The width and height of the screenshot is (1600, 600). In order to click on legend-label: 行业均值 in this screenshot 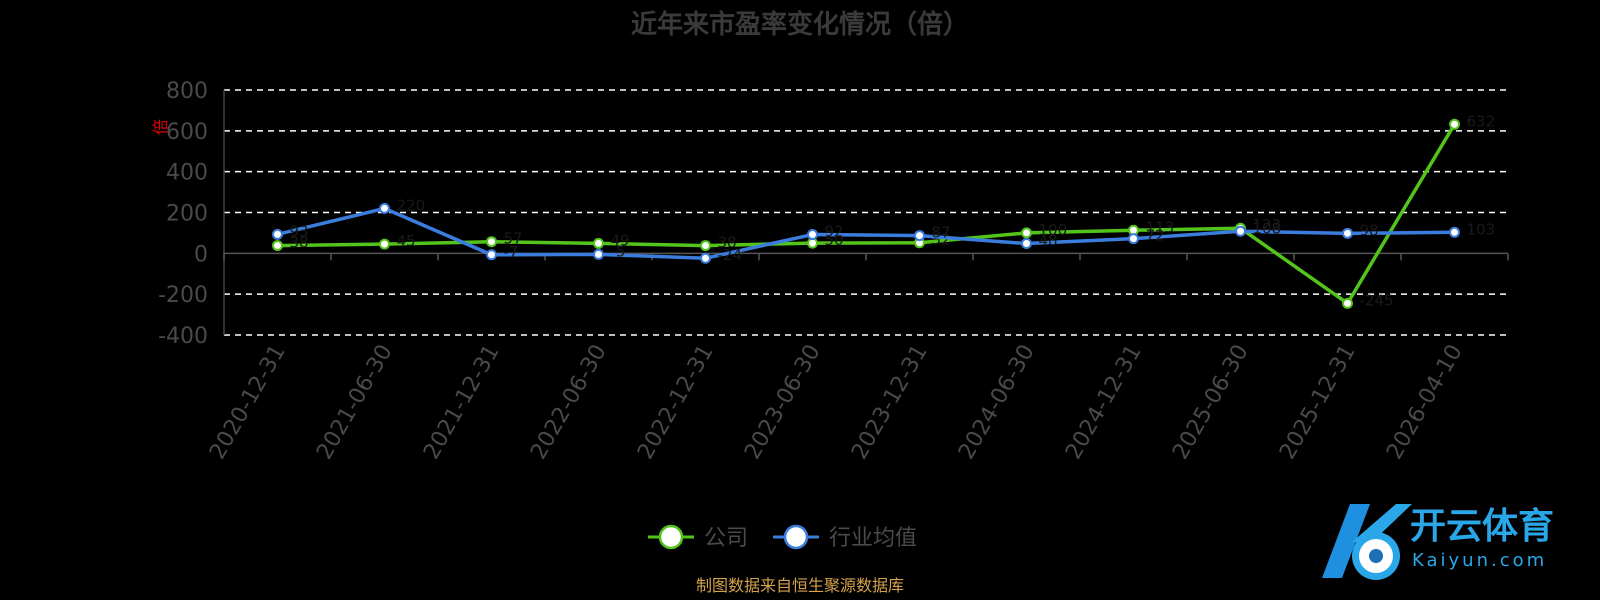, I will do `click(873, 538)`.